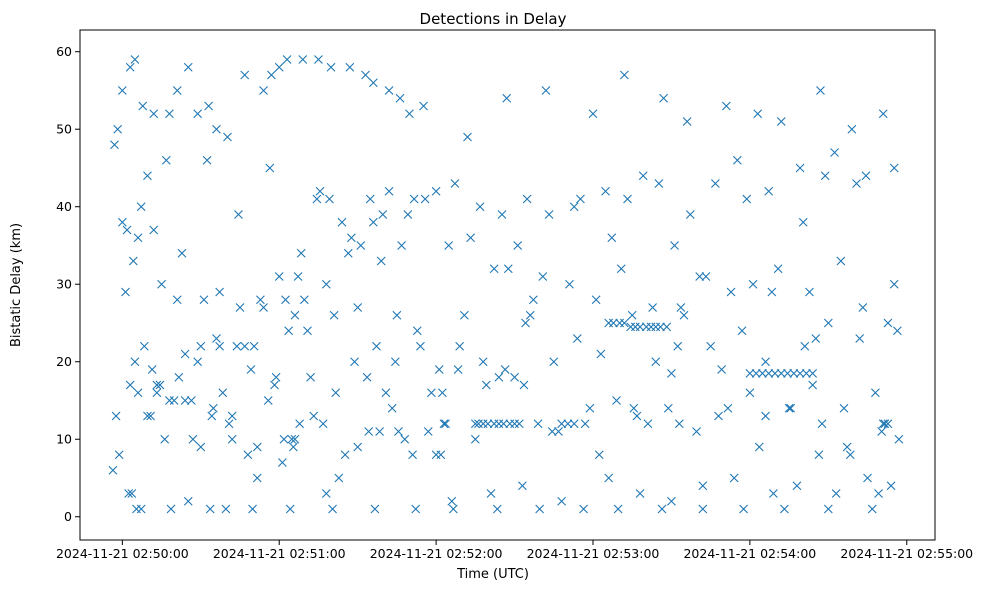 The width and height of the screenshot is (986, 590). Describe the element at coordinates (749, 553) in the screenshot. I see `x-tick-label: 2024-11-21 02:54:00` at that location.